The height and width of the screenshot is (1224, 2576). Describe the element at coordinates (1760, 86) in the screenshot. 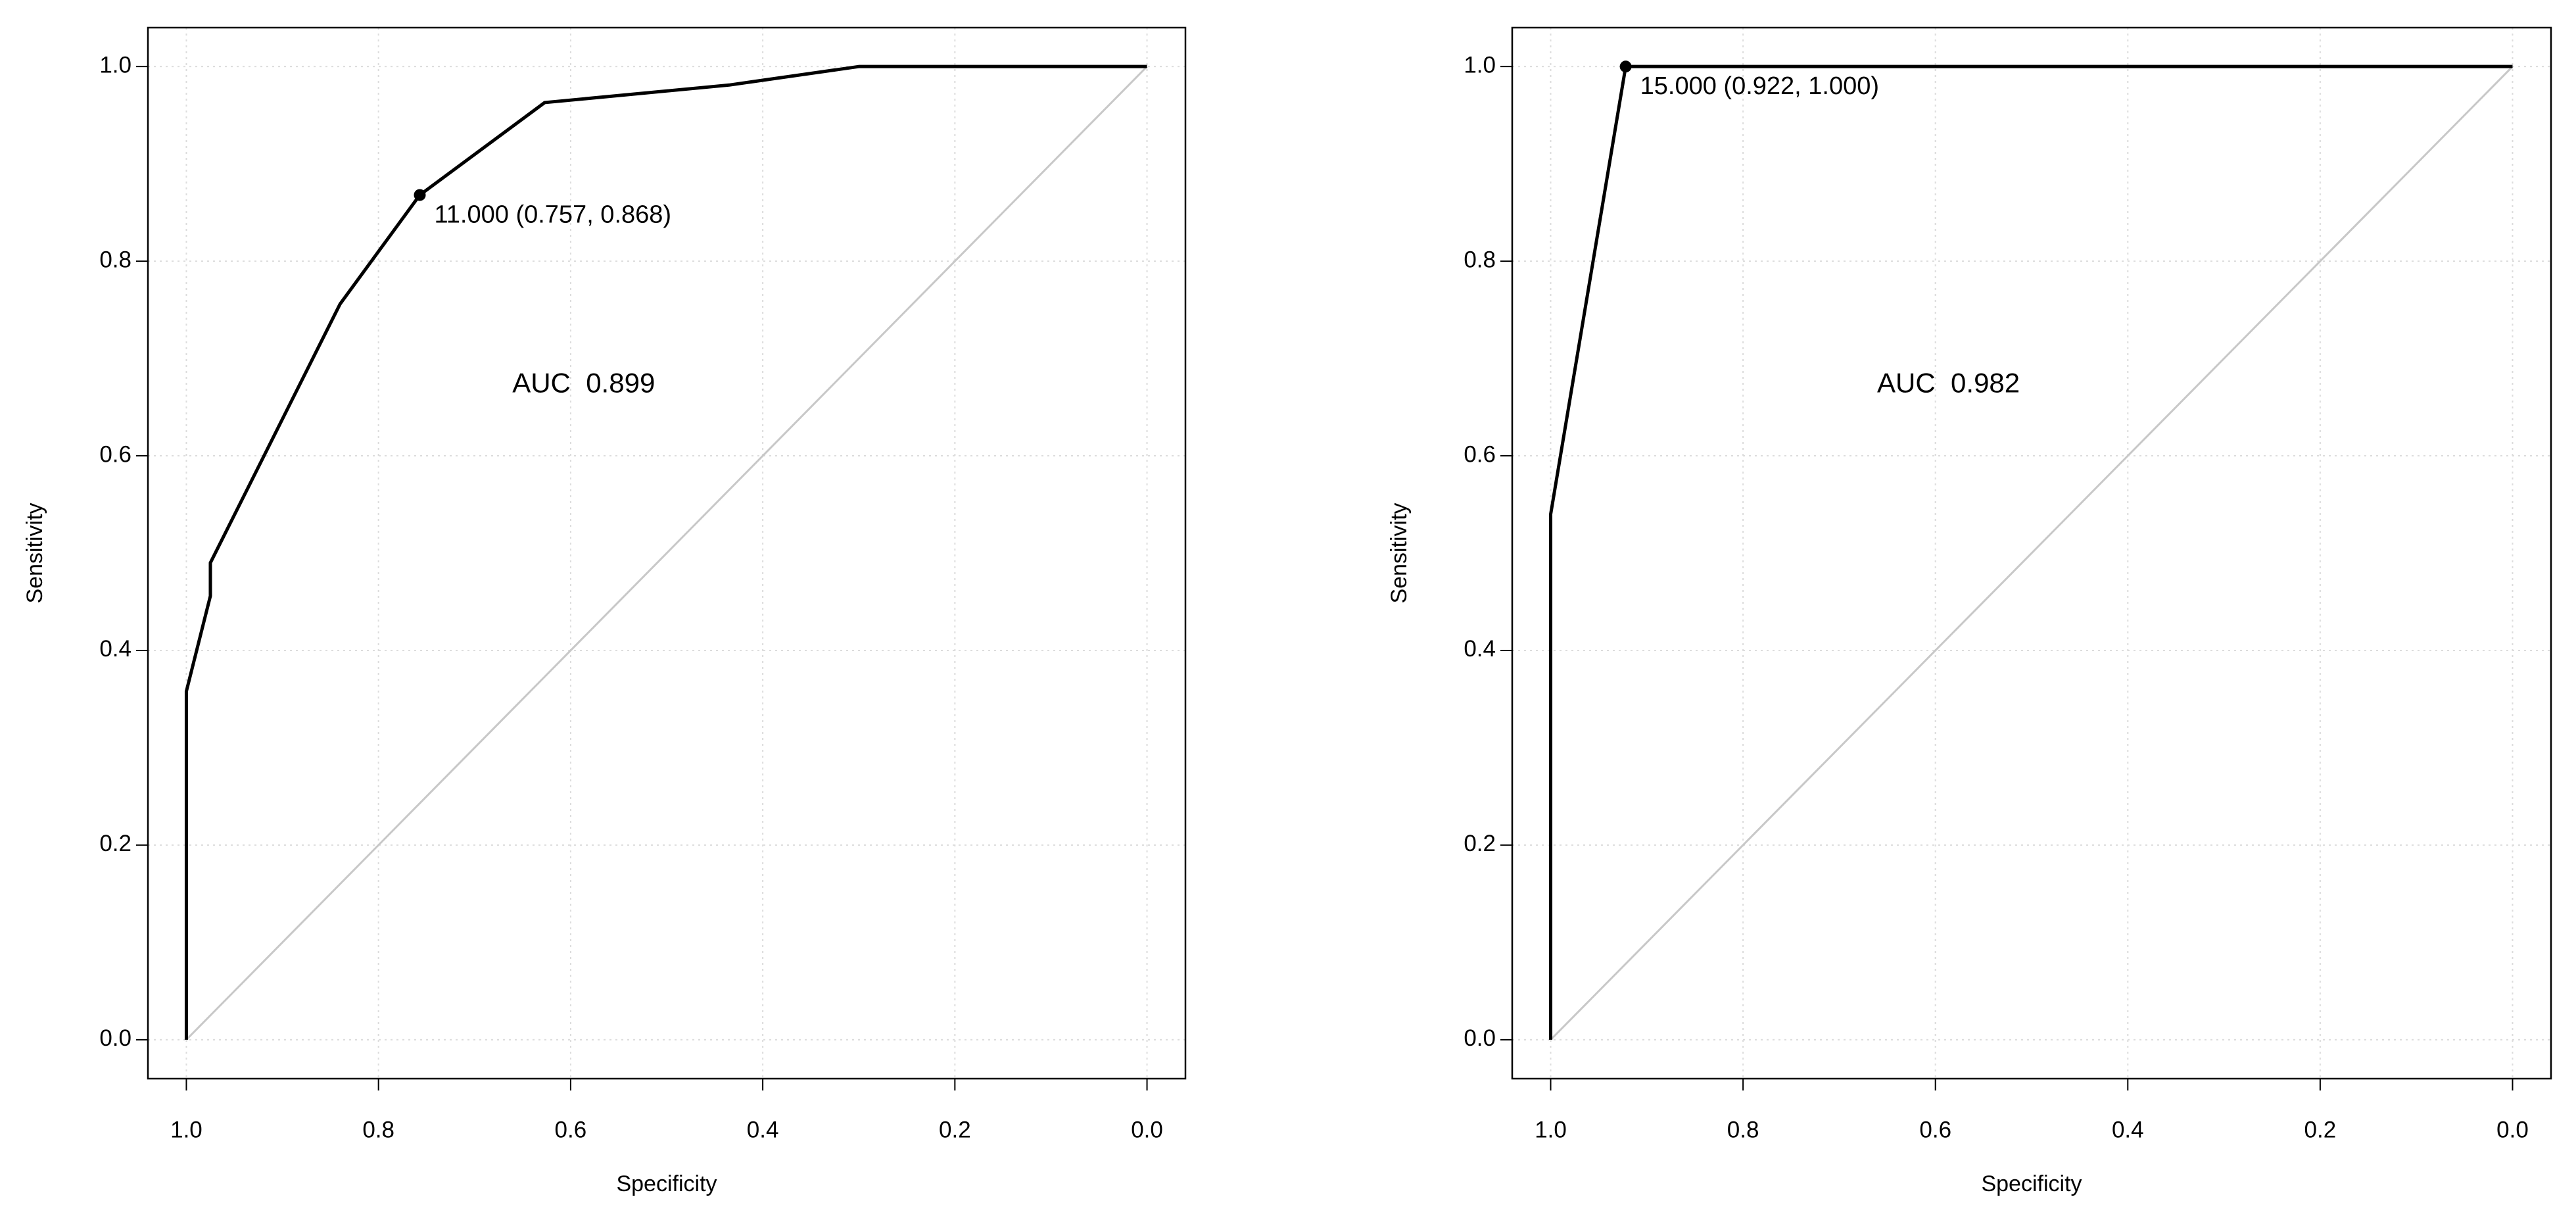

I see `threshold-label: 15.000 (0.922, 1.000)` at that location.